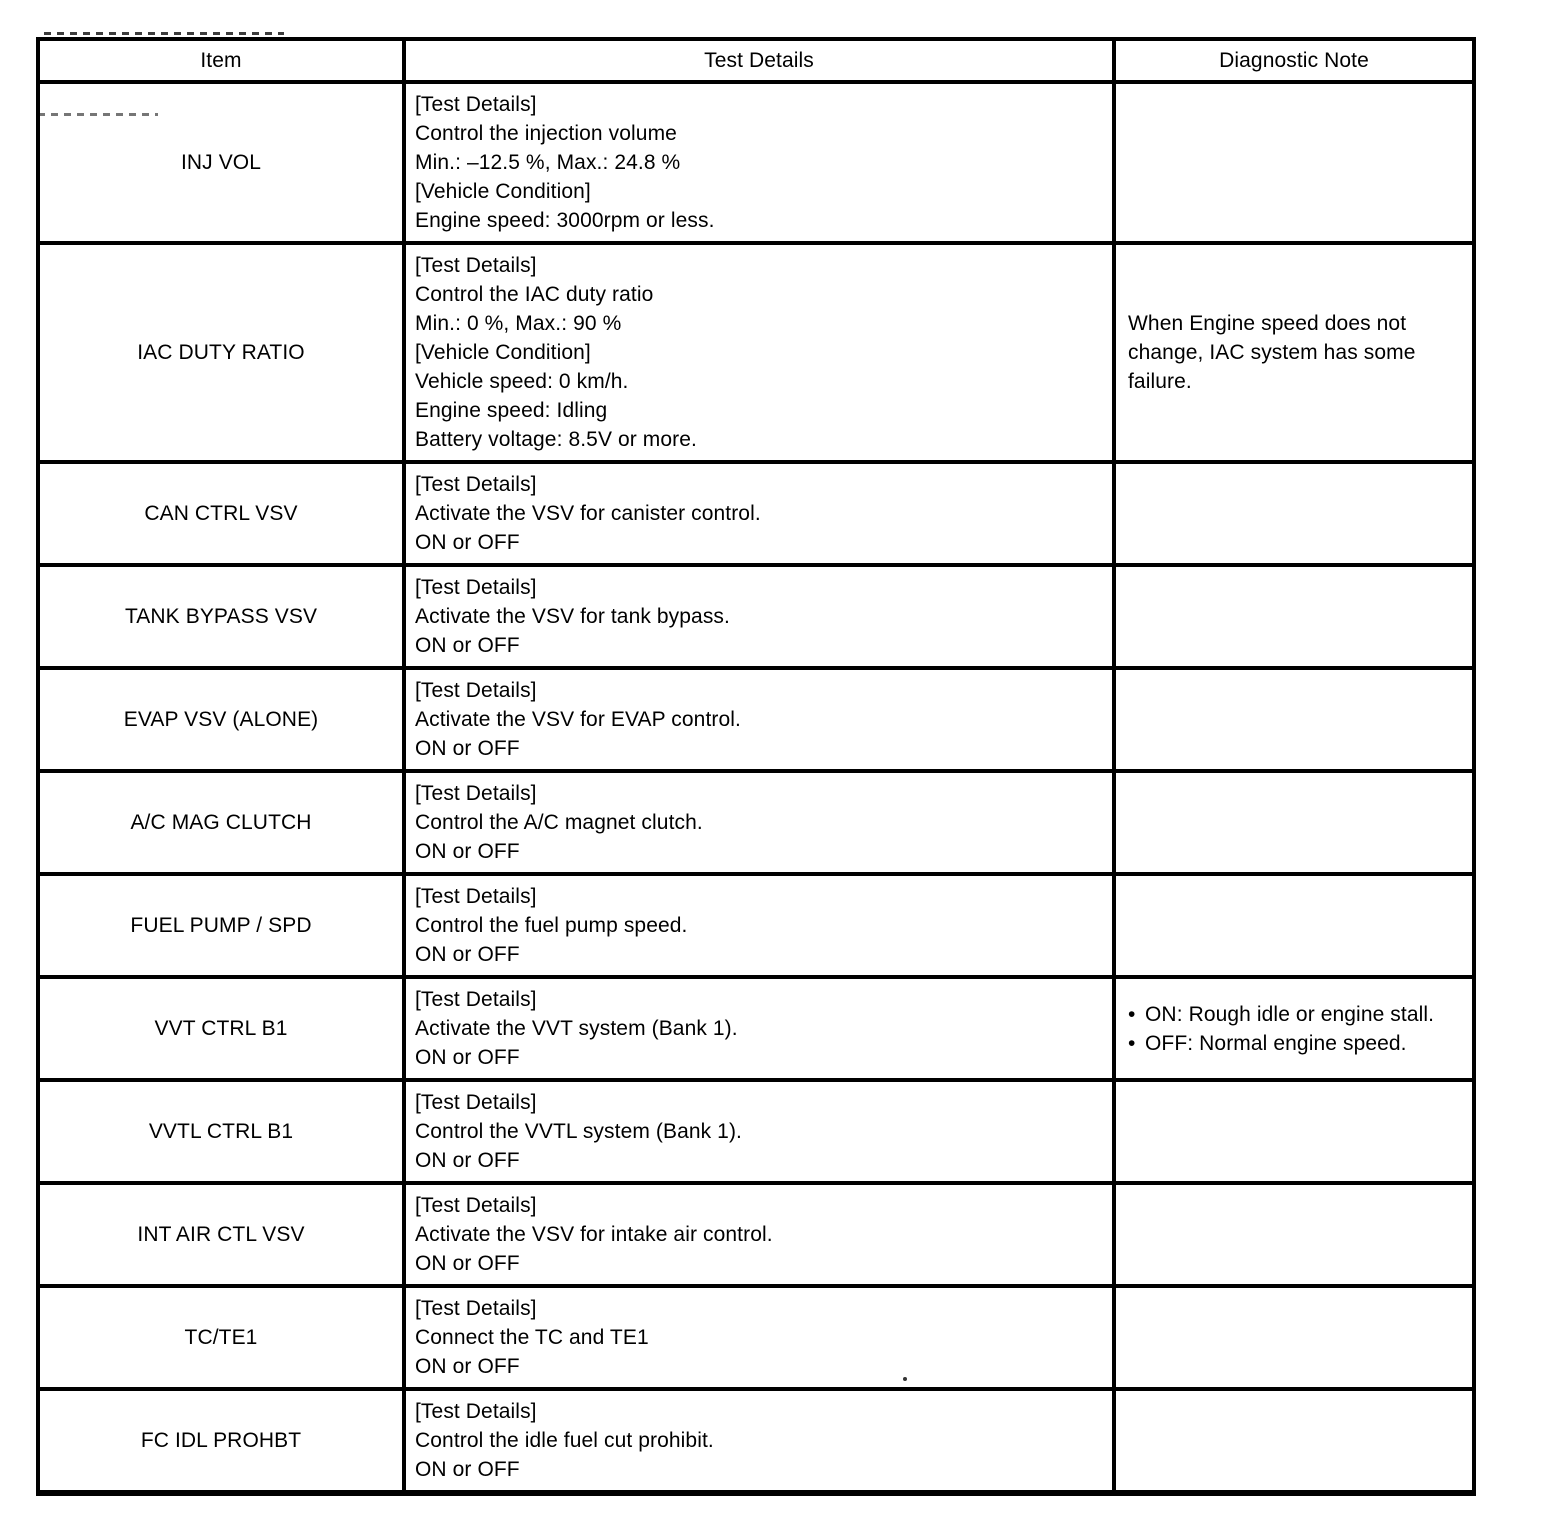 The width and height of the screenshot is (1568, 1520). I want to click on item-label: INJ VOL, so click(221, 162).